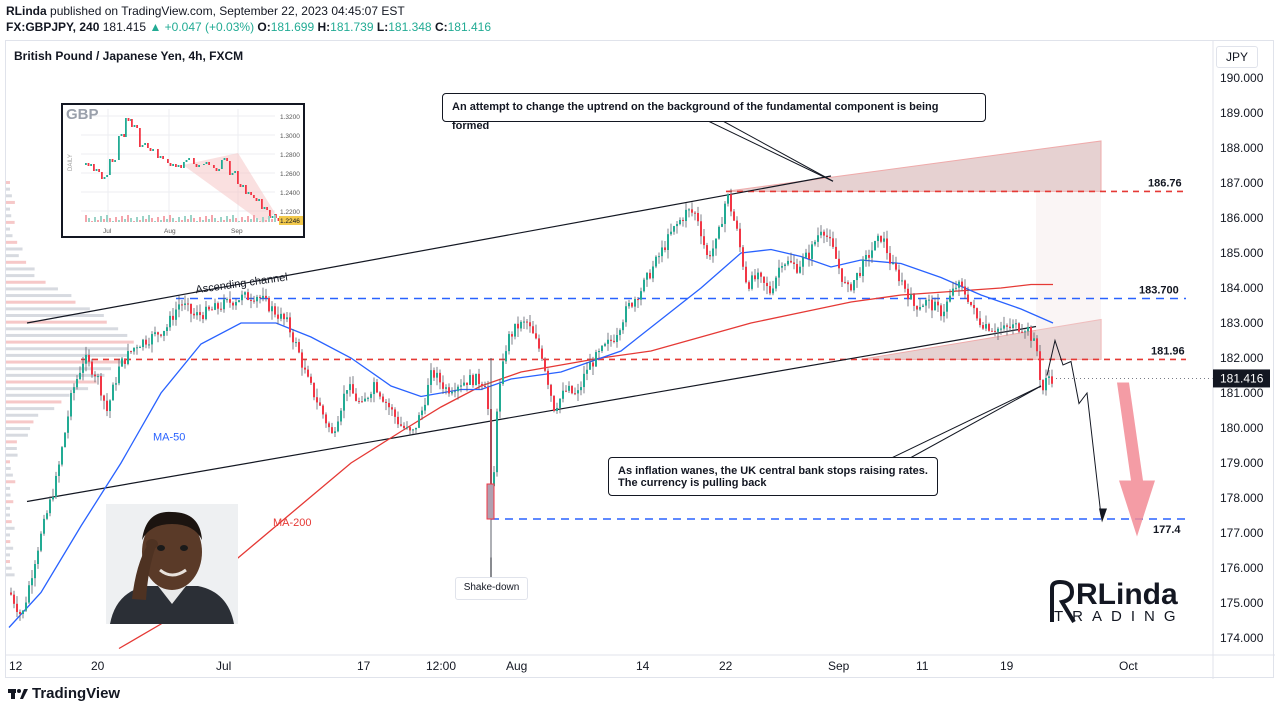 The height and width of the screenshot is (712, 1280). Describe the element at coordinates (971, 424) in the screenshot. I see `callout-bottom-pointer` at that location.